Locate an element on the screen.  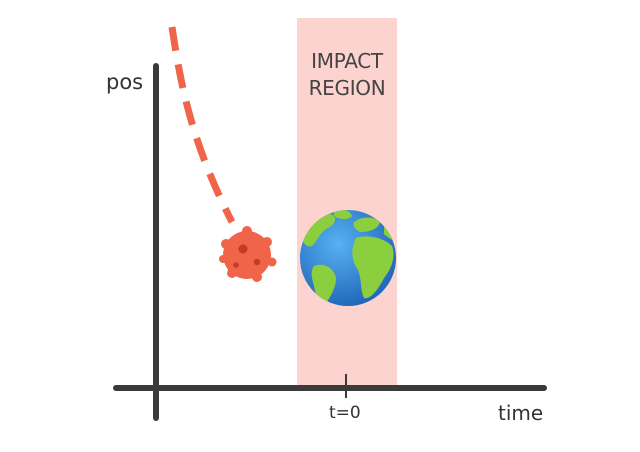
asteroid-trajectory is located at coordinates (202, 125).